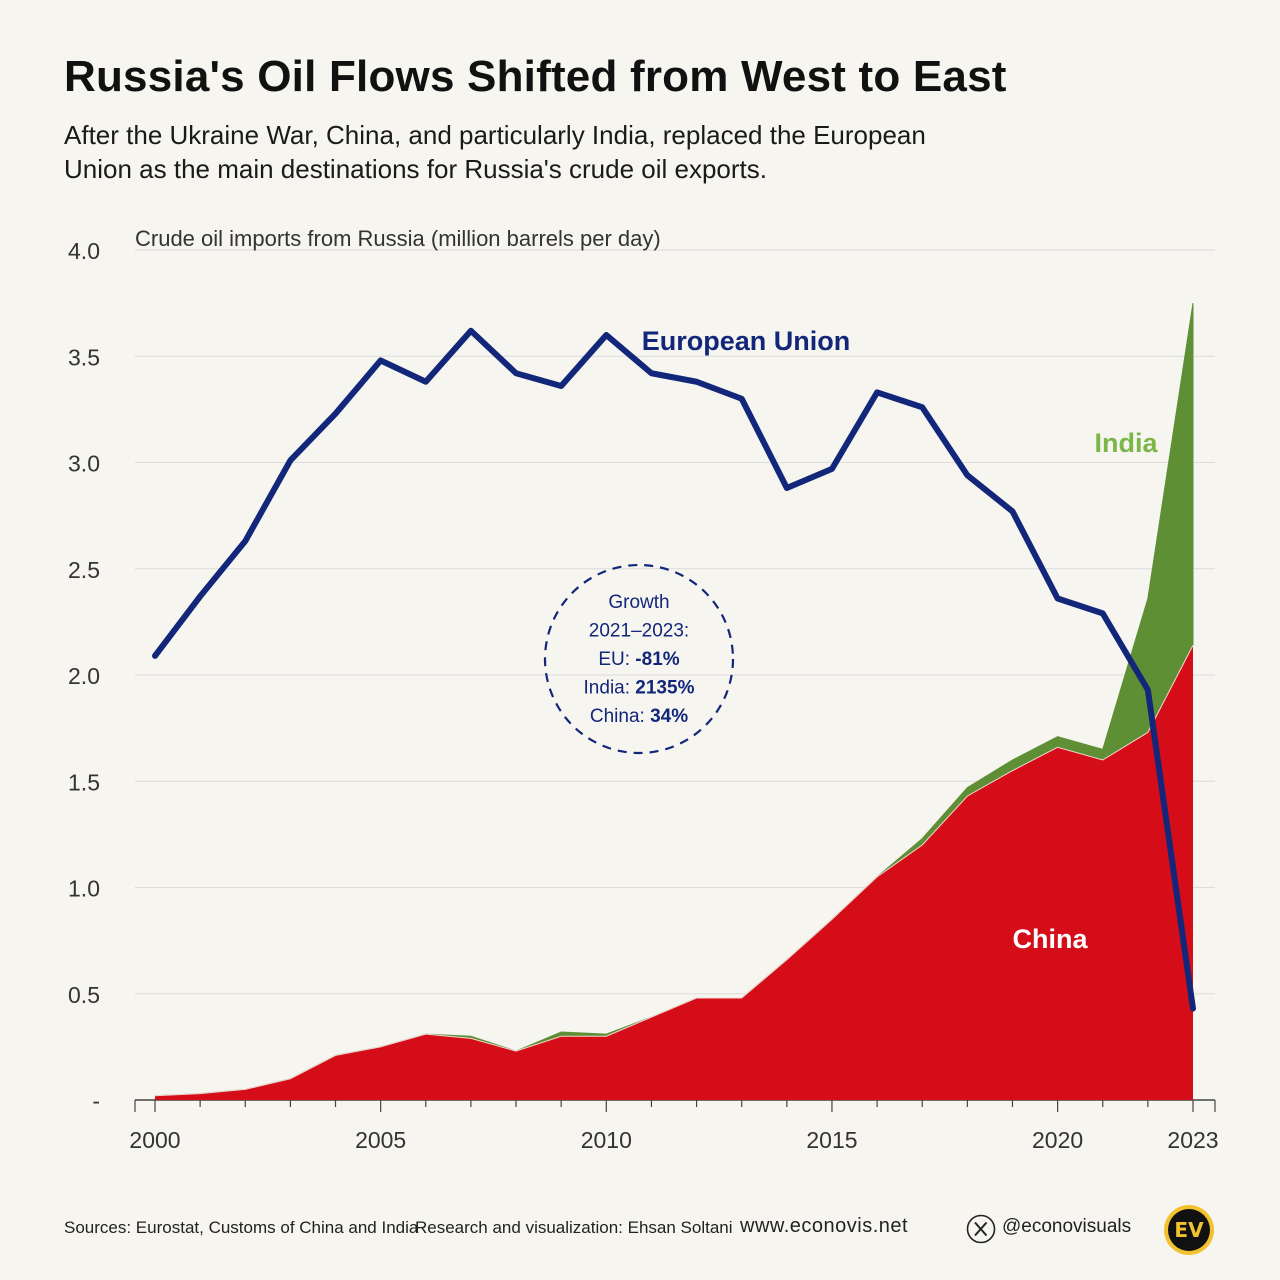  I want to click on y-tick-label: -, so click(96, 1101).